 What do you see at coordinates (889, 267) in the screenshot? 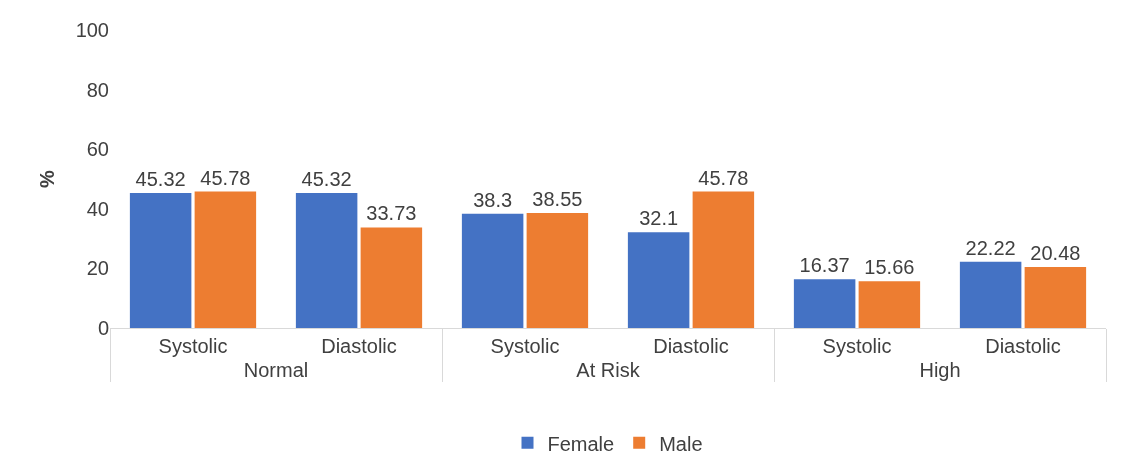
I see `data-label: 15.66` at bounding box center [889, 267].